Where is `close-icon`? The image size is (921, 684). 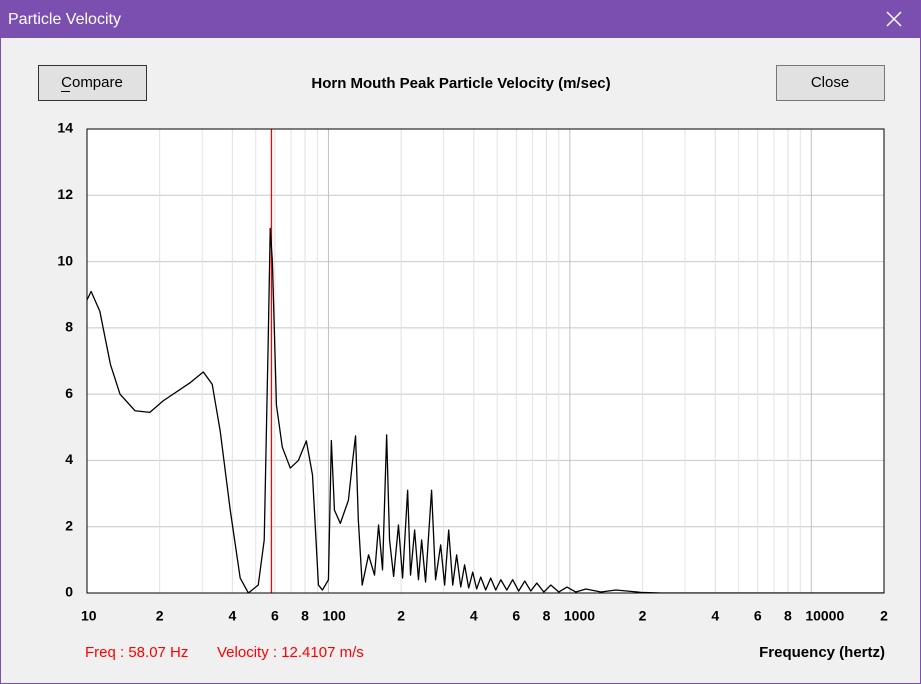 close-icon is located at coordinates (894, 19).